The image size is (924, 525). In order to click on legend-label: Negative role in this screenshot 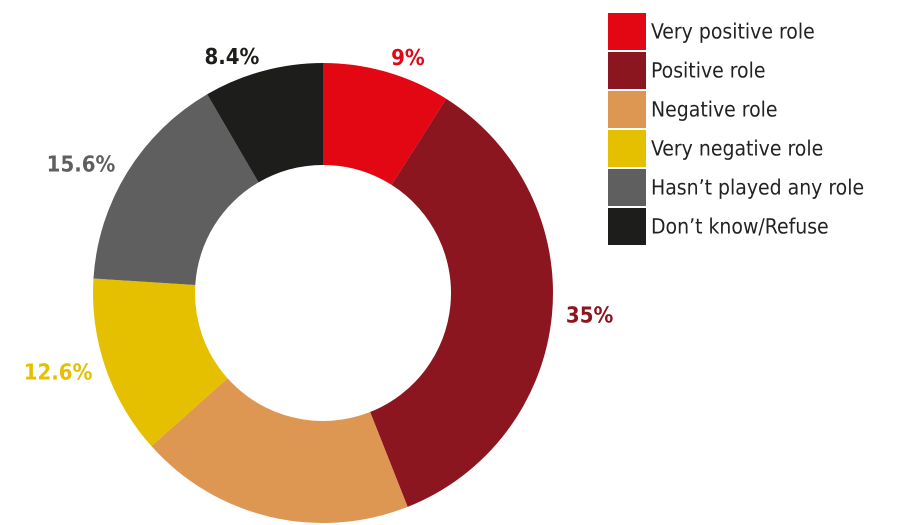, I will do `click(714, 110)`.